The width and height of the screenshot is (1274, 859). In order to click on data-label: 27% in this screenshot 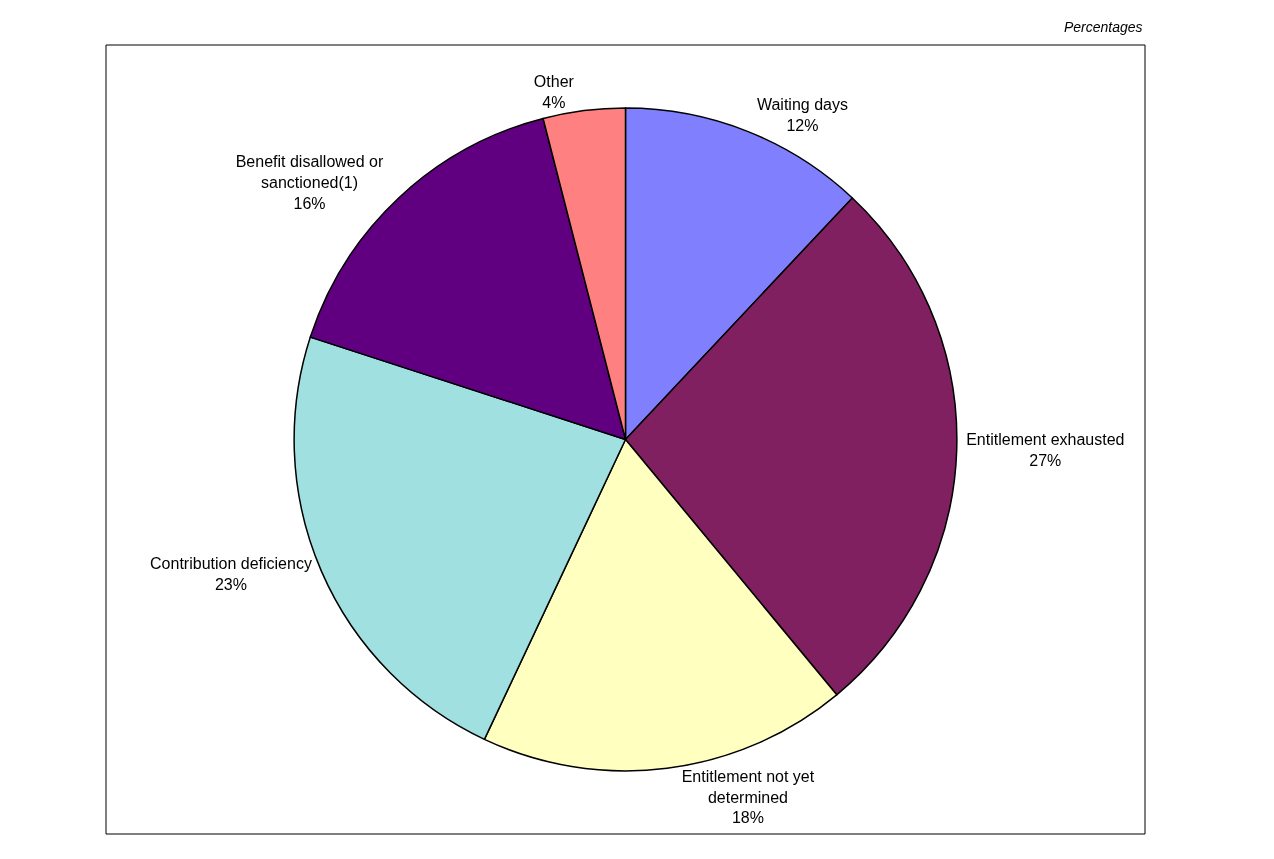, I will do `click(1045, 460)`.